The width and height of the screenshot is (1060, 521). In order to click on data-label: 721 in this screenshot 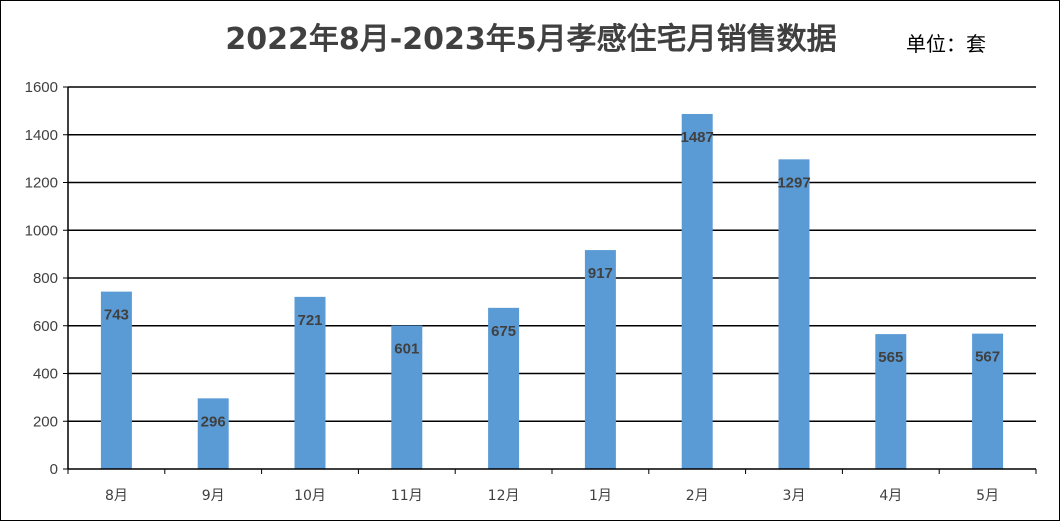, I will do `click(309, 320)`.